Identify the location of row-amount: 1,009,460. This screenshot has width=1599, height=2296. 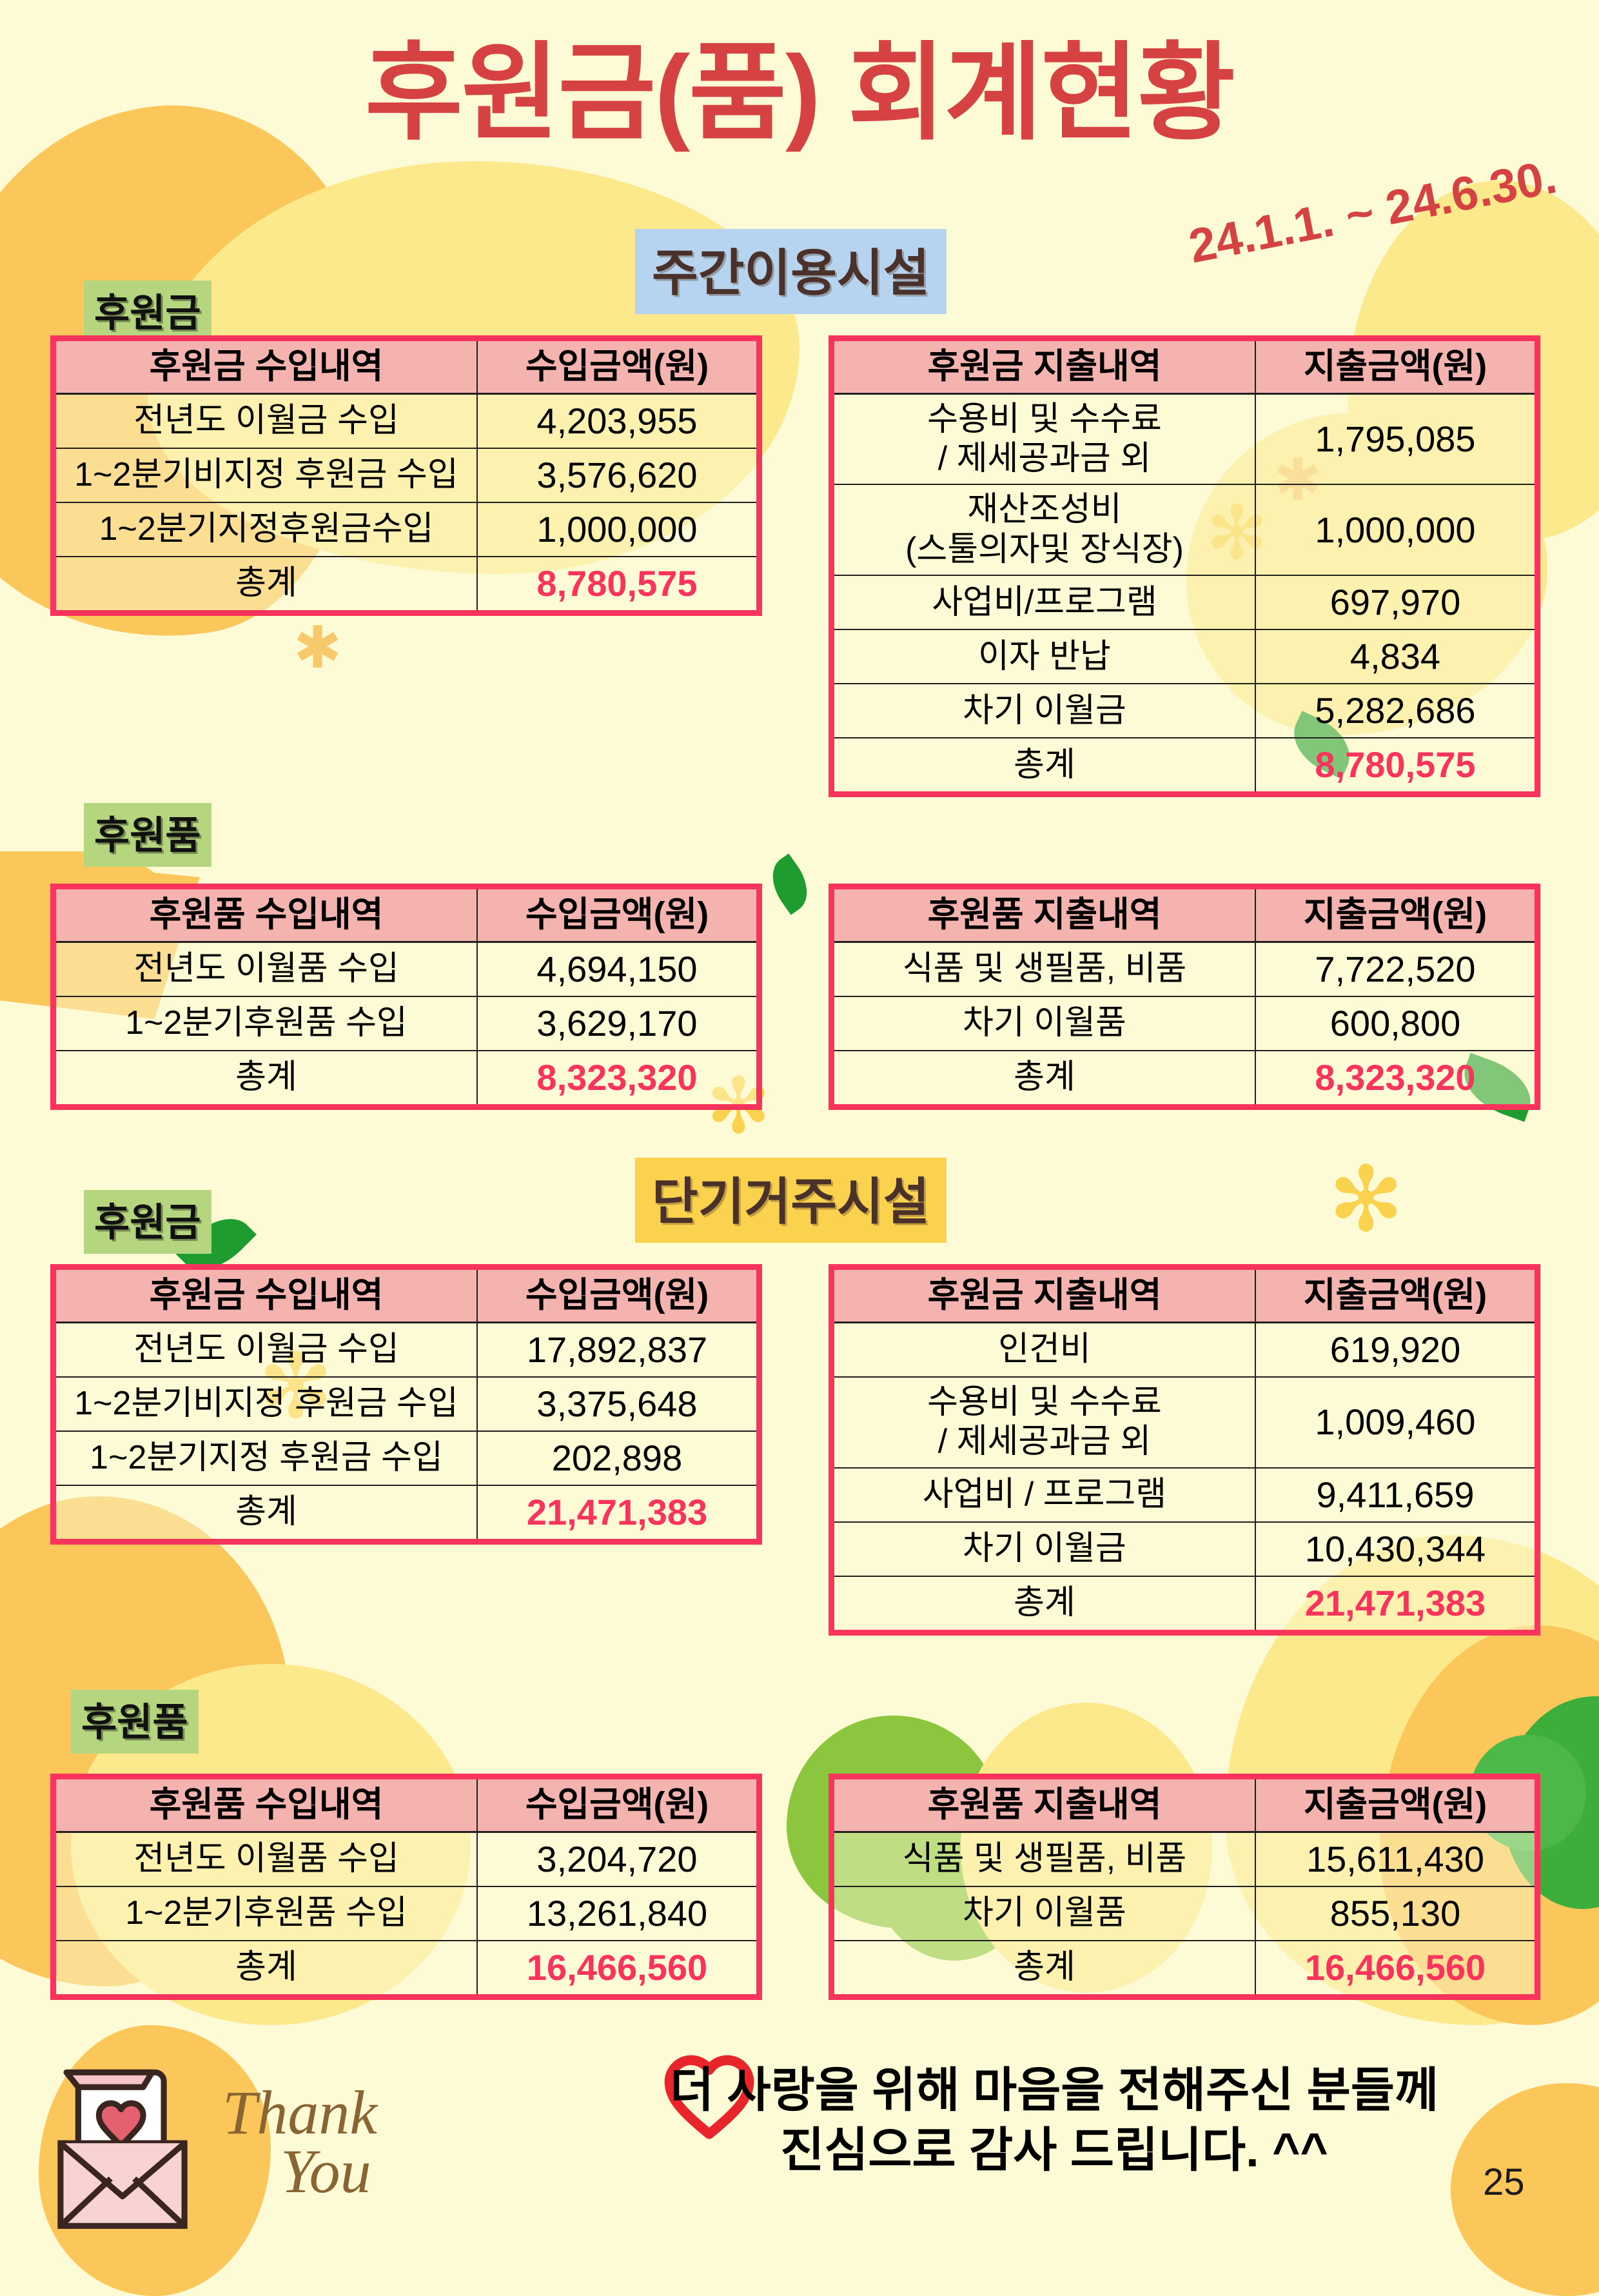
(1396, 1422).